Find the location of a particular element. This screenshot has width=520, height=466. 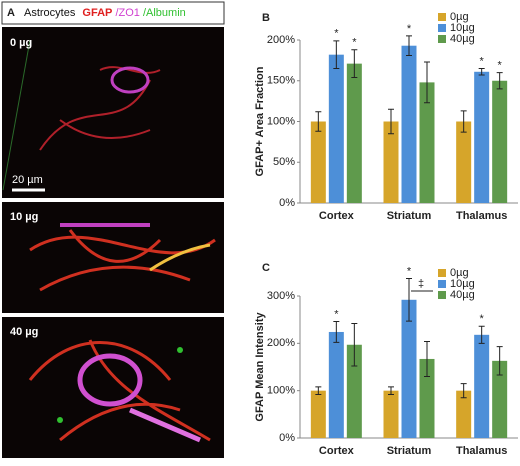

y-axis-label: GFAP Mean Intensity is located at coordinates (260, 367).